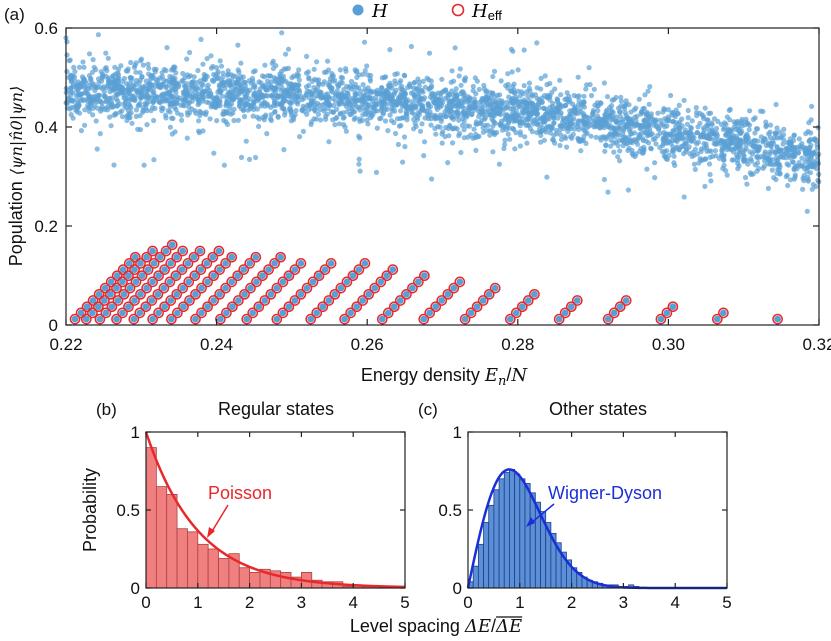 This screenshot has height=641, width=831. I want to click on x-tick-label: 4, so click(352, 602).